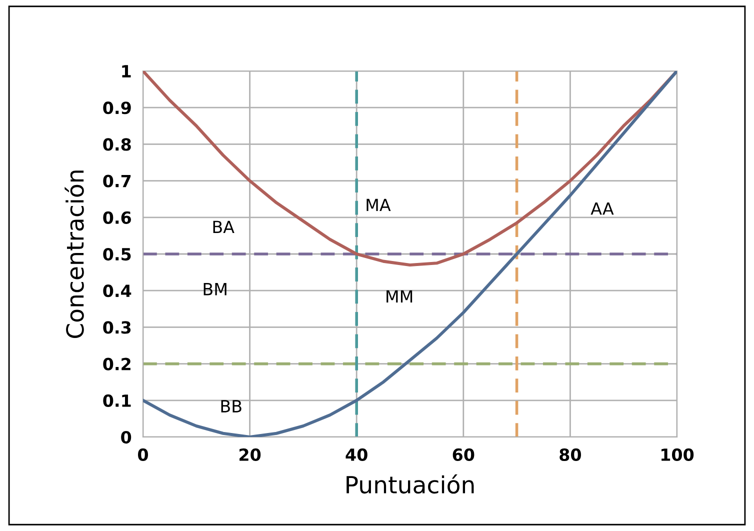 This screenshot has height=531, width=754. What do you see at coordinates (231, 406) in the screenshot?
I see `annotation: BB` at bounding box center [231, 406].